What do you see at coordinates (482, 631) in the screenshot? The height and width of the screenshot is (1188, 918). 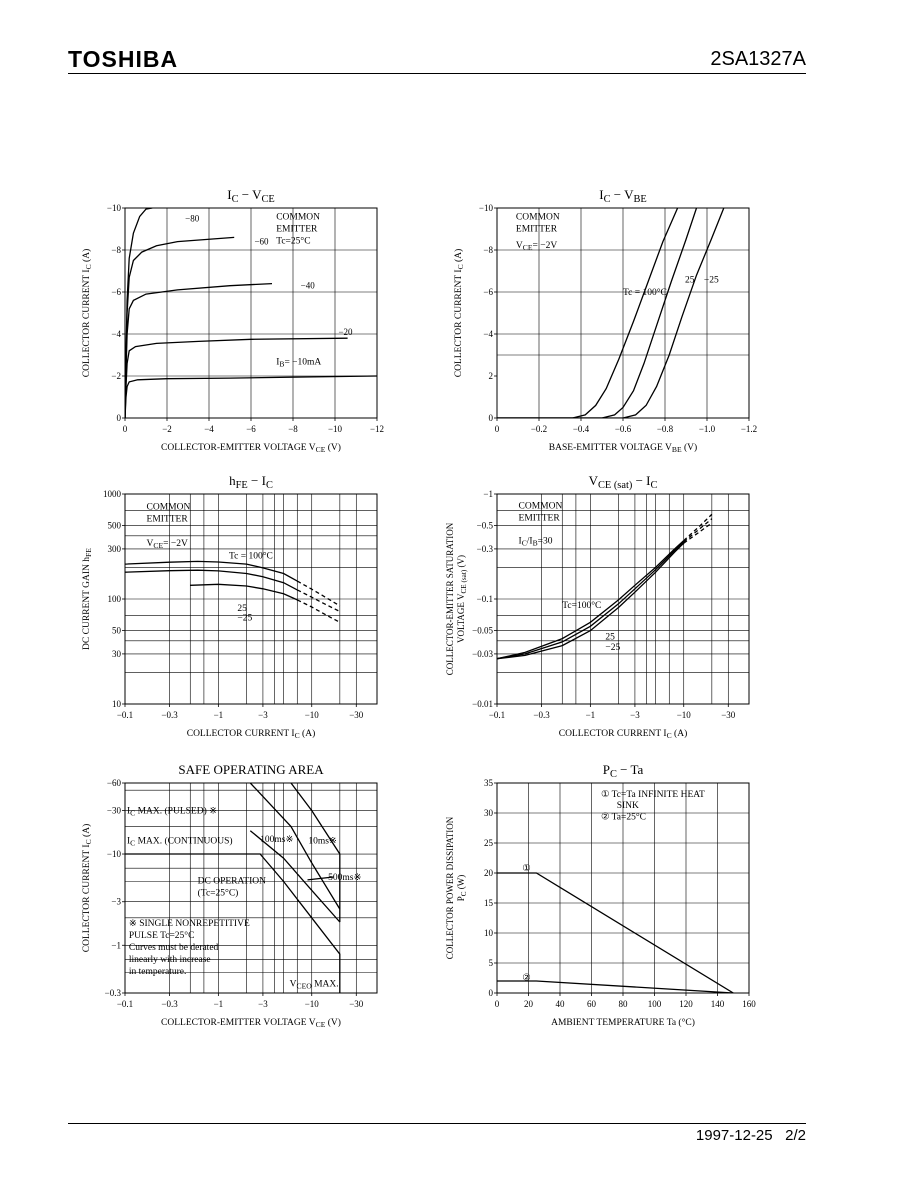 I see `y-tick-label: −0.05` at bounding box center [482, 631].